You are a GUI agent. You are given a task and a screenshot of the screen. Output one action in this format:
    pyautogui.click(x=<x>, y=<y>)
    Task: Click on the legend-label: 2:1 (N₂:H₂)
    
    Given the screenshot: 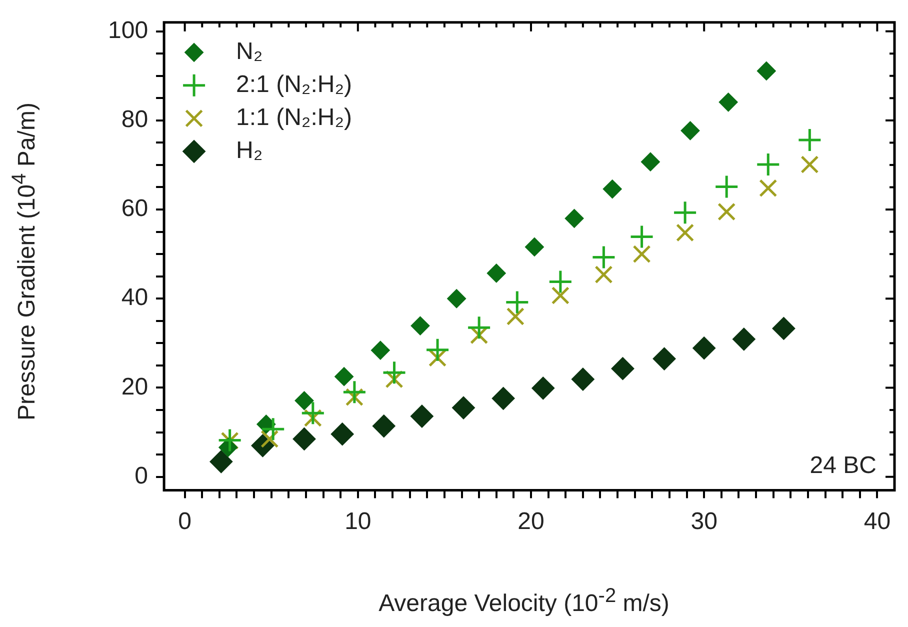 What is the action you would take?
    pyautogui.click(x=294, y=84)
    